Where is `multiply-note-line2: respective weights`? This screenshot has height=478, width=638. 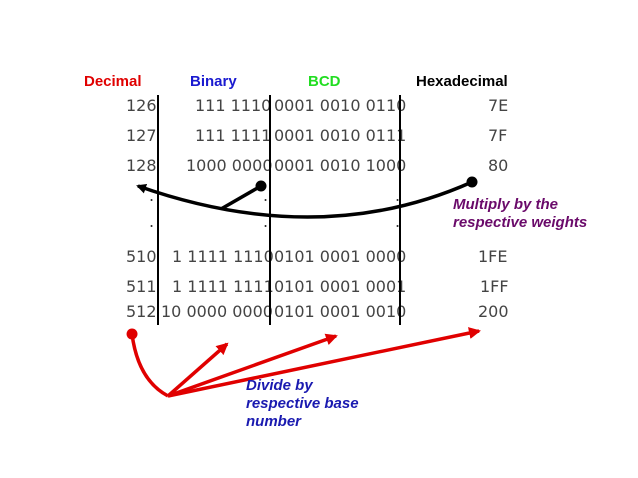
multiply-note-line2: respective weights is located at coordinates (520, 222).